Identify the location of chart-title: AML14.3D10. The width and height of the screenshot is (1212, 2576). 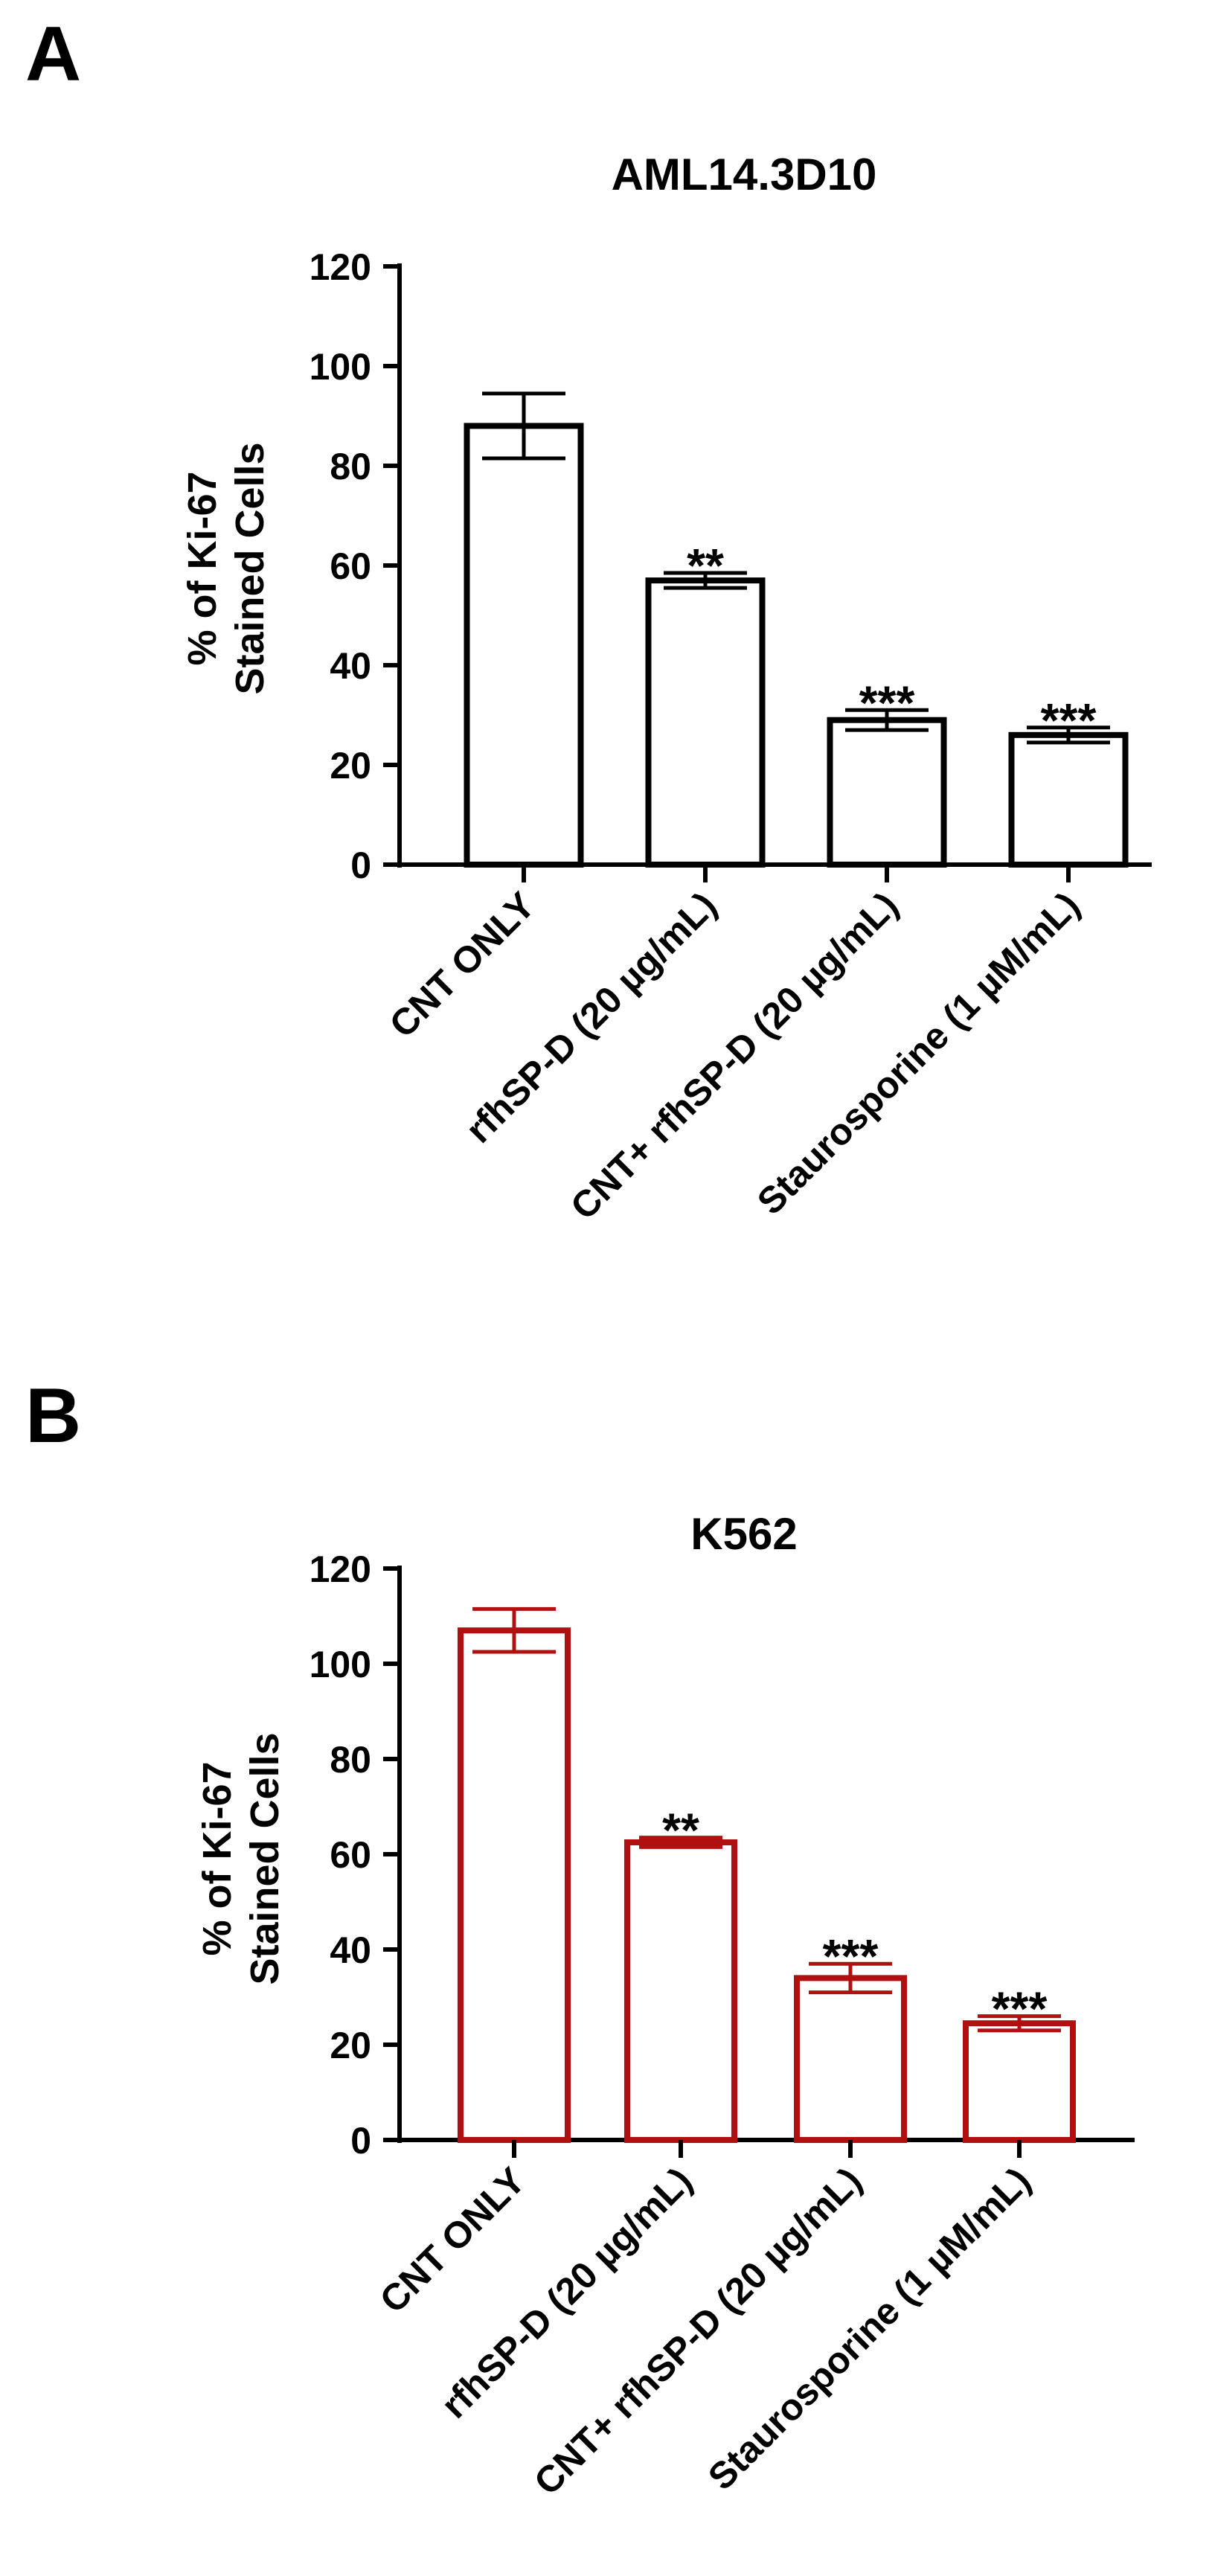
(744, 174).